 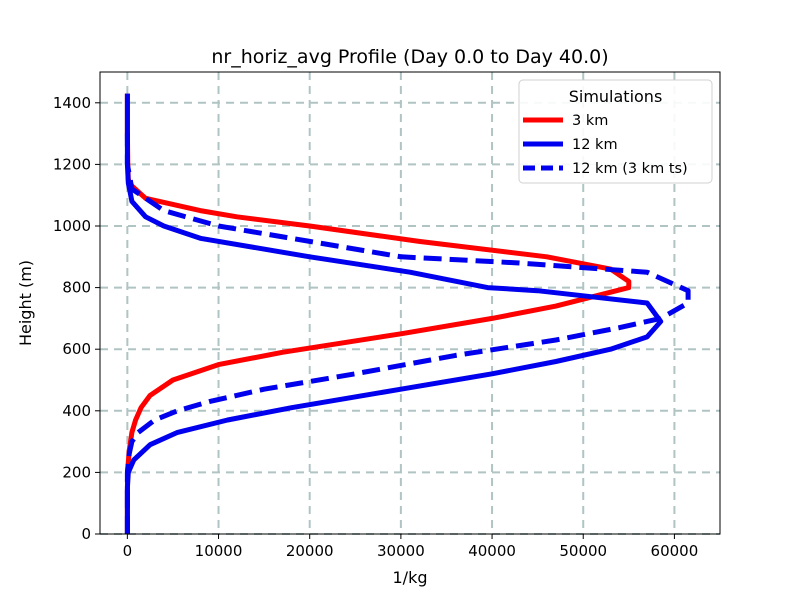 What do you see at coordinates (595, 145) in the screenshot?
I see `legend-label: 12 km` at bounding box center [595, 145].